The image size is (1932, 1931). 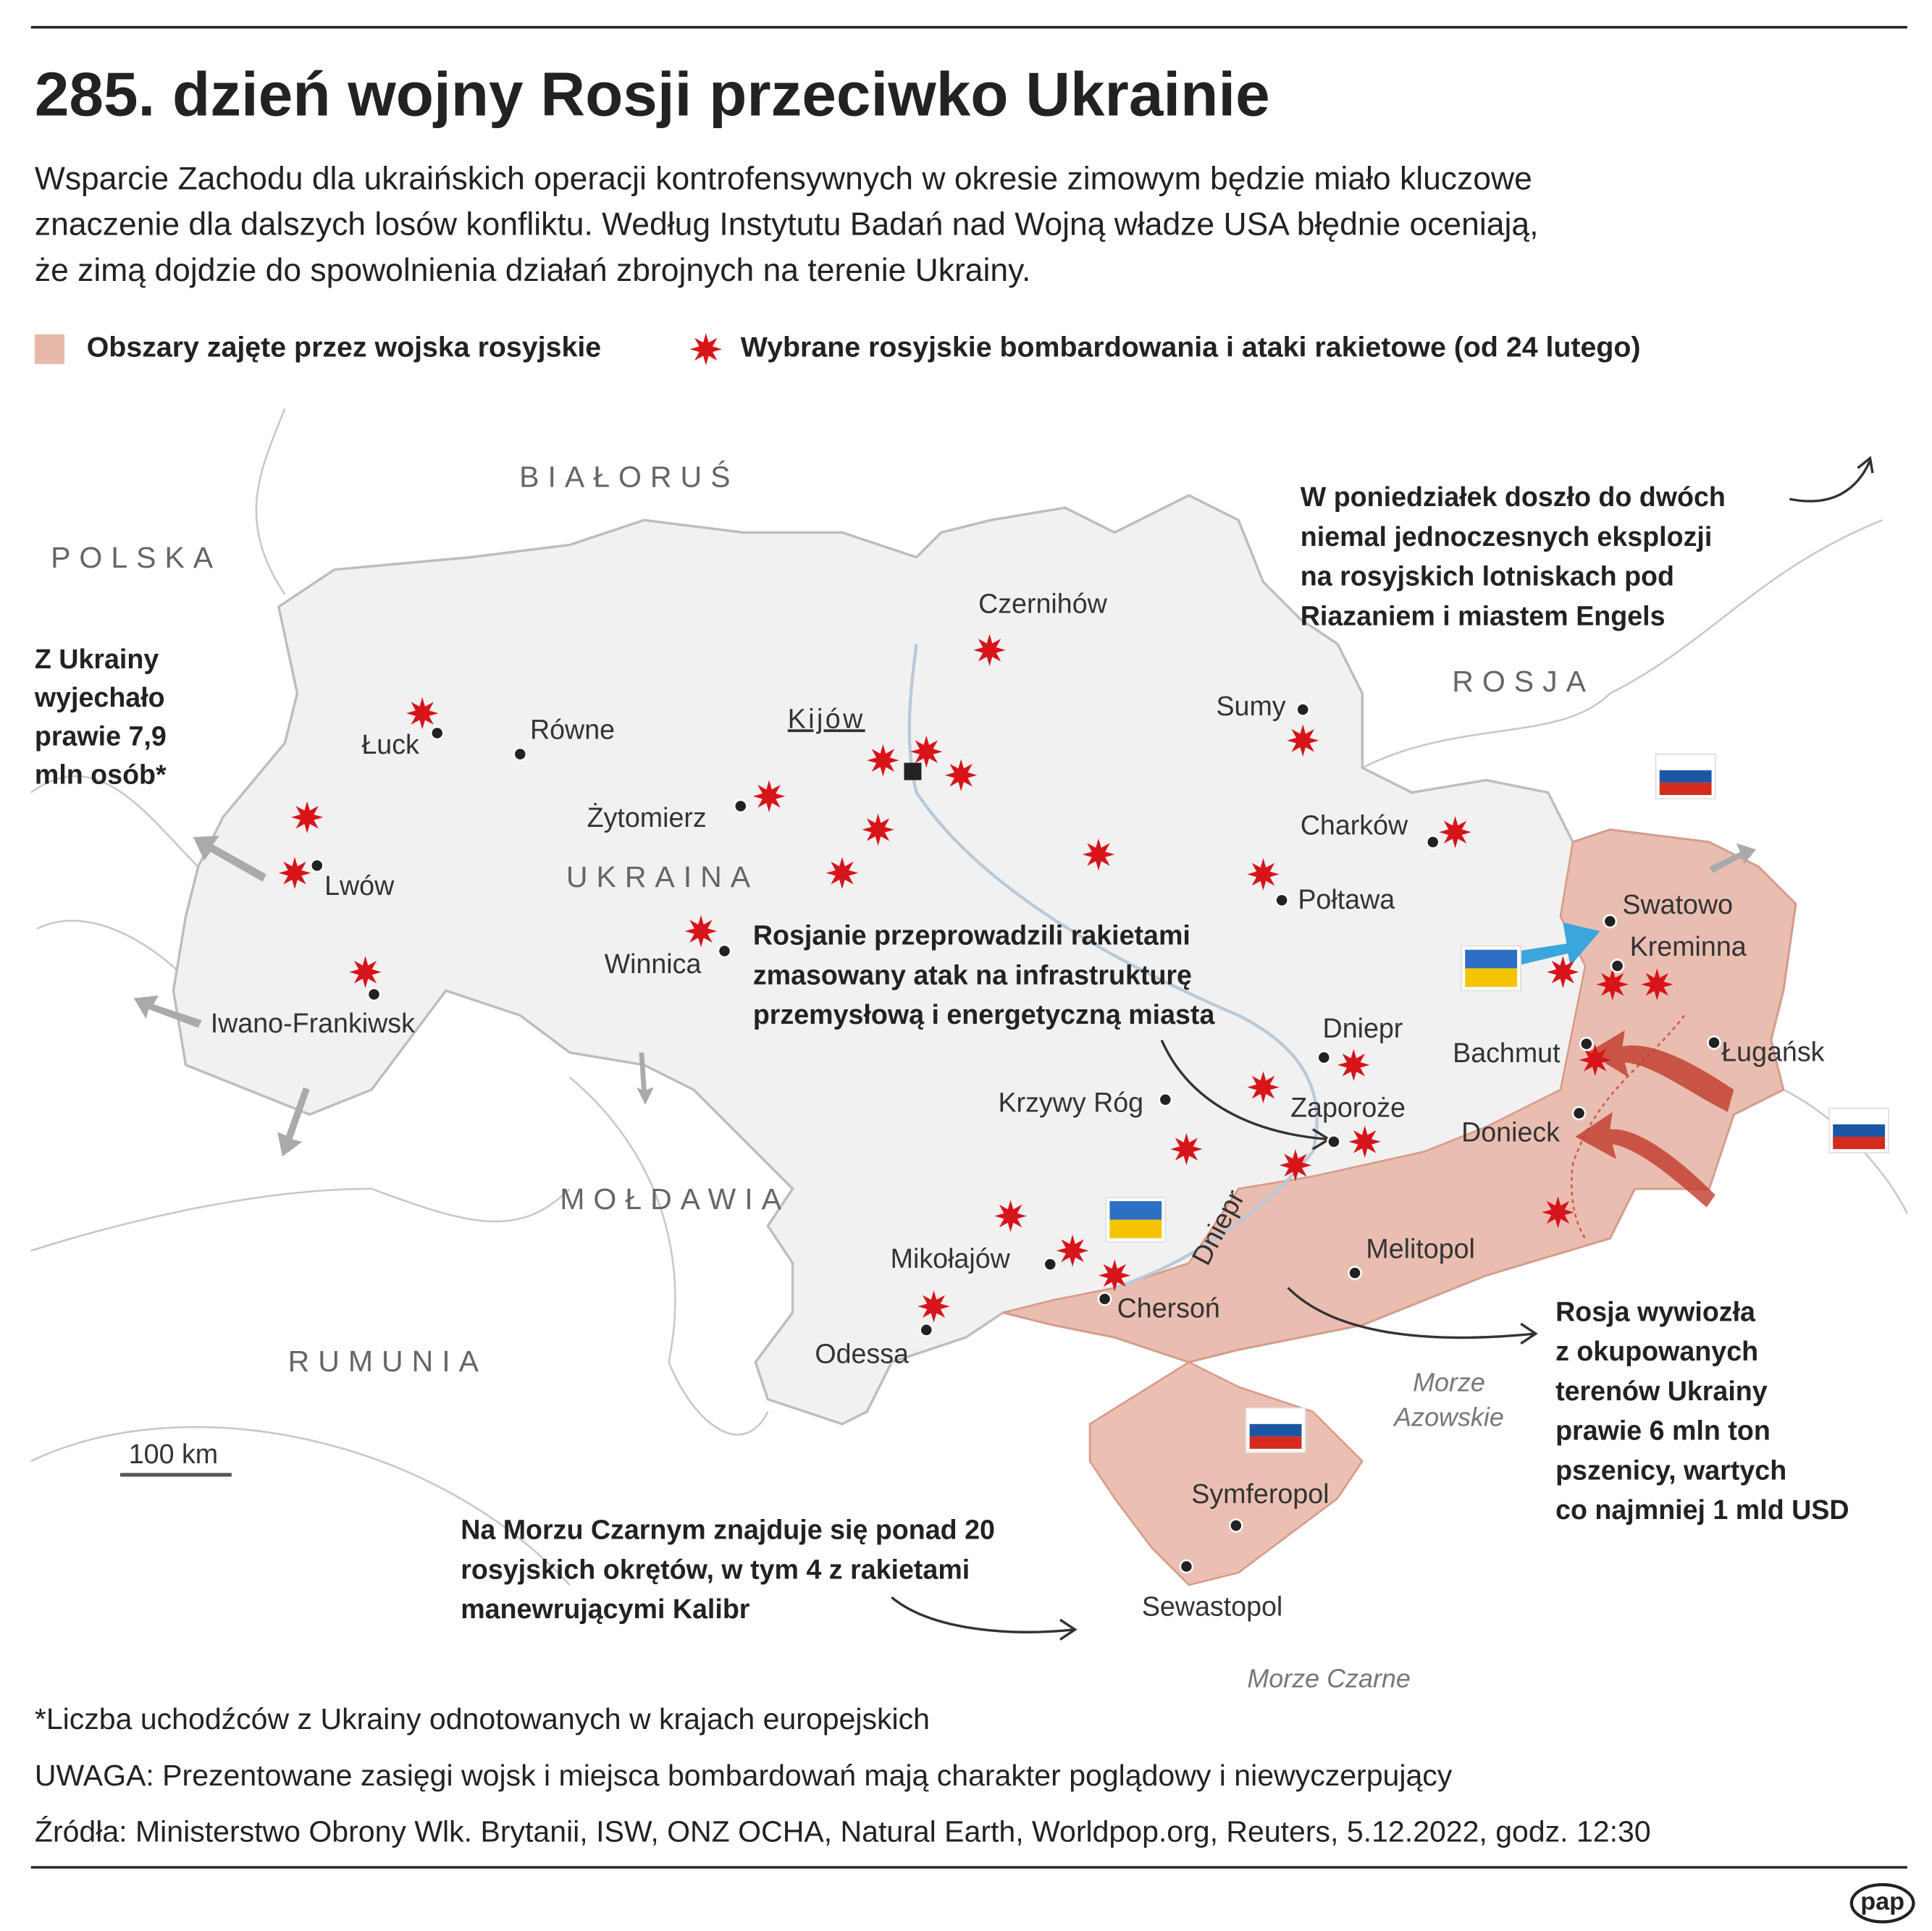 I want to click on annotation-line: zmasowany atak na infrastrukturę, so click(x=972, y=974).